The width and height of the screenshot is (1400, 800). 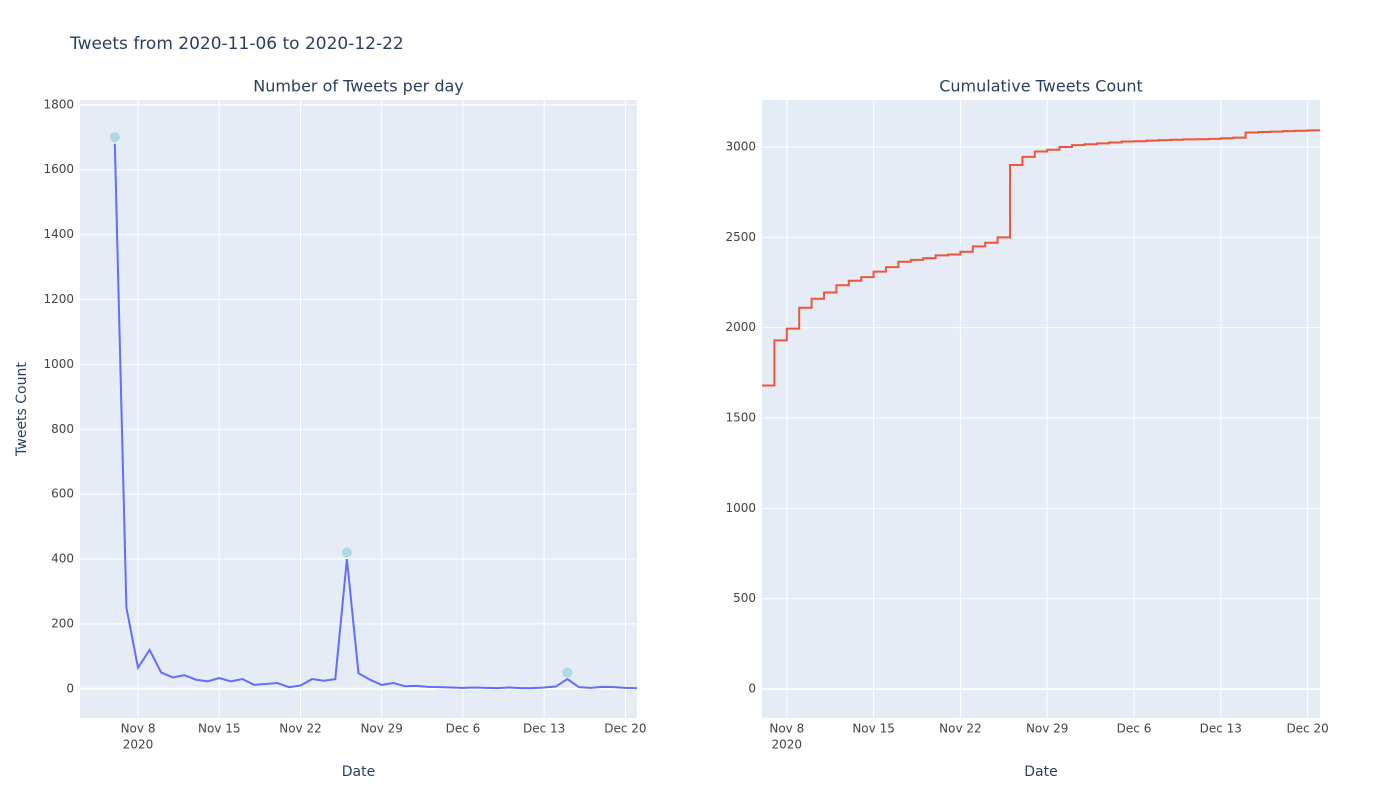 I want to click on page-title: Tweets from 2020-11-06 to 2020-12-22, so click(x=236, y=44).